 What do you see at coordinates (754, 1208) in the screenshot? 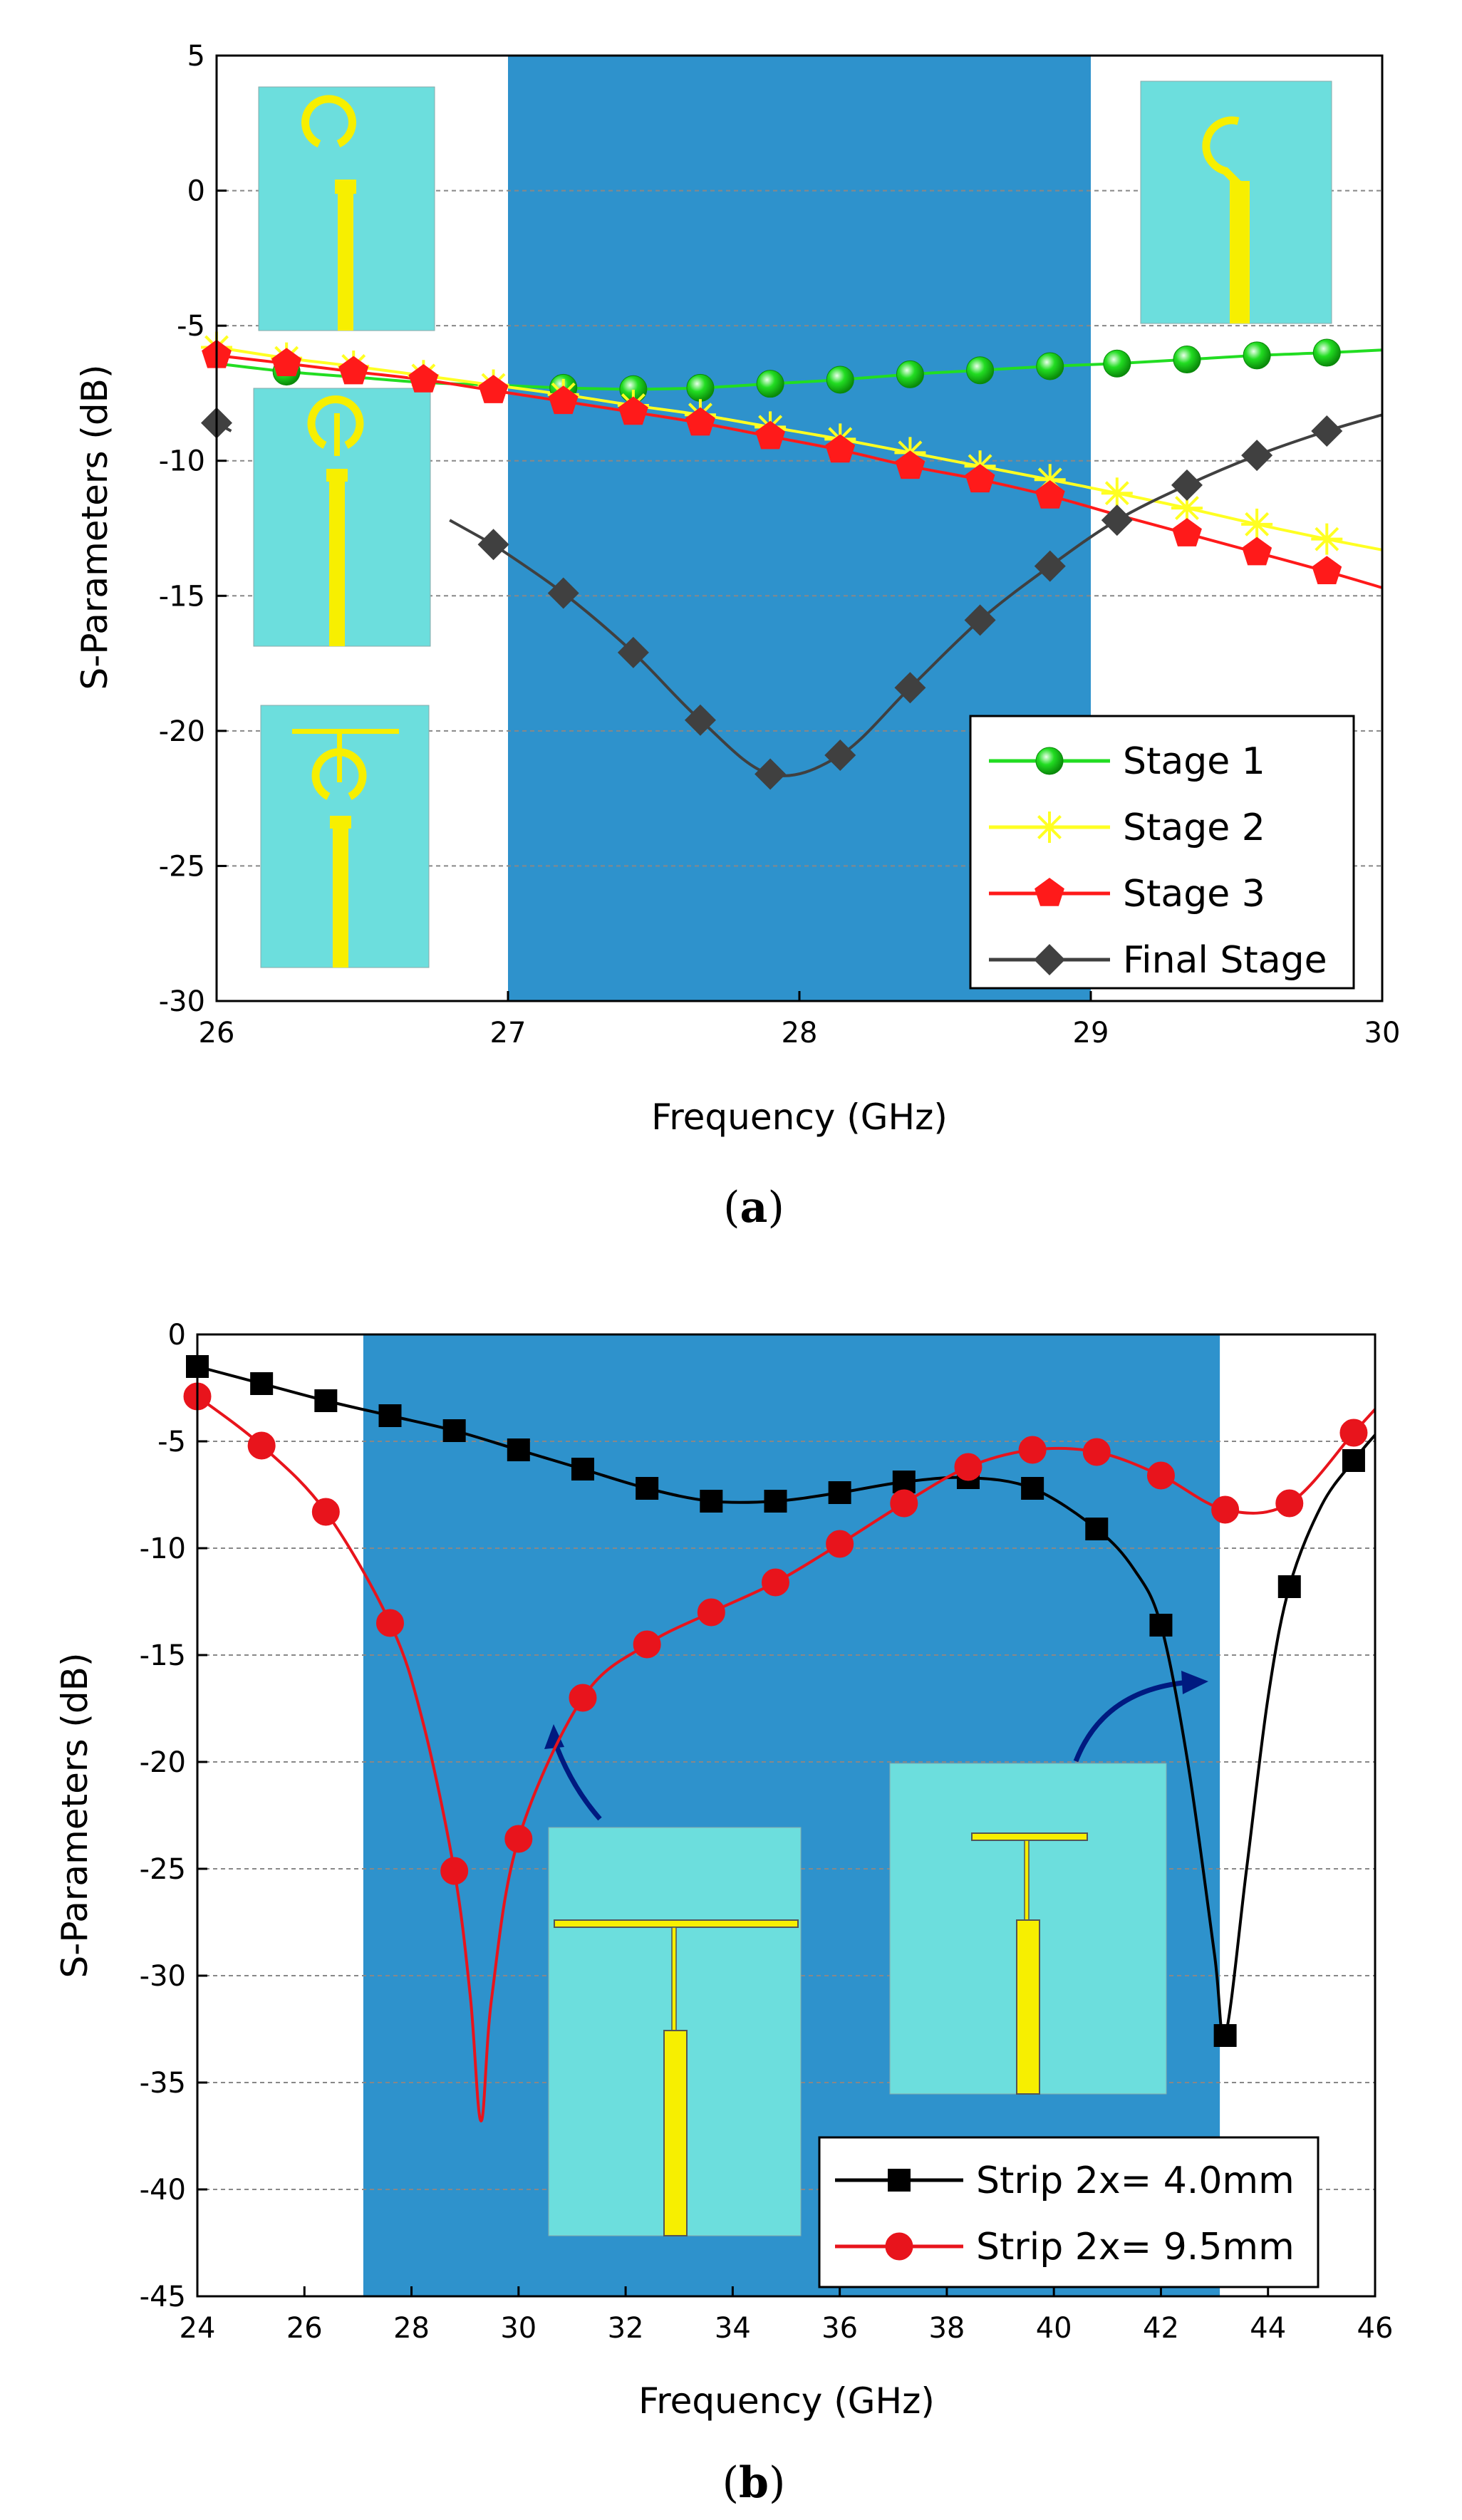
I see `panel-a-caption-letter: a` at bounding box center [754, 1208].